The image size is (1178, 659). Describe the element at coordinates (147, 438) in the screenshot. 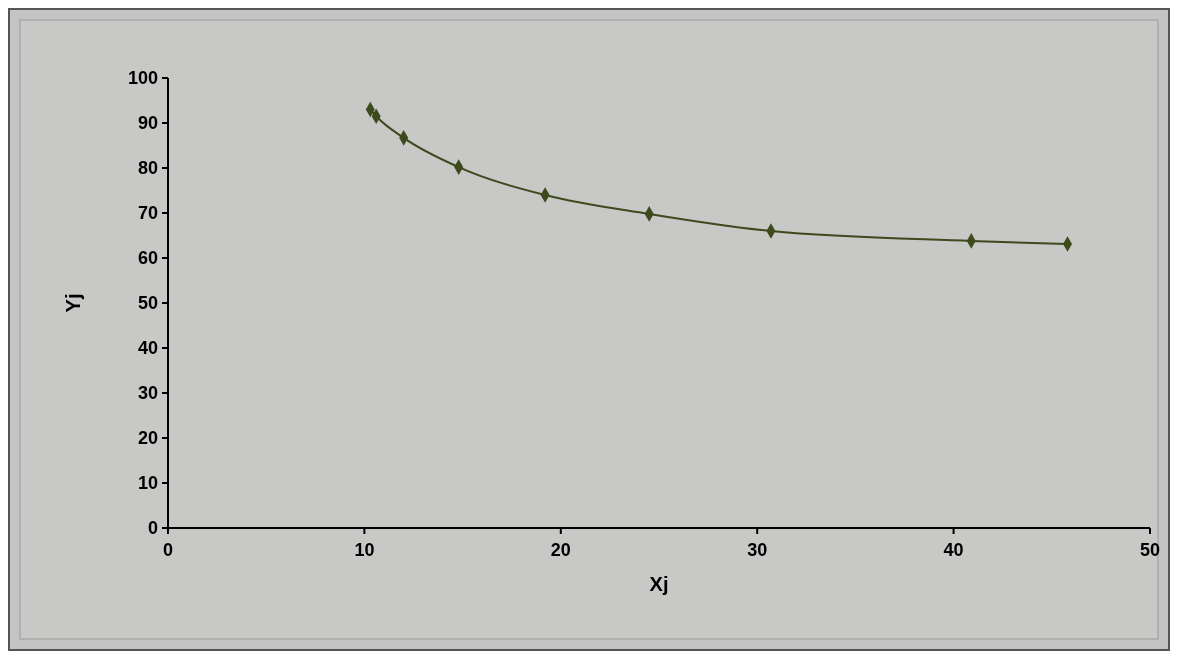

I see `y-tick-label: 20` at that location.